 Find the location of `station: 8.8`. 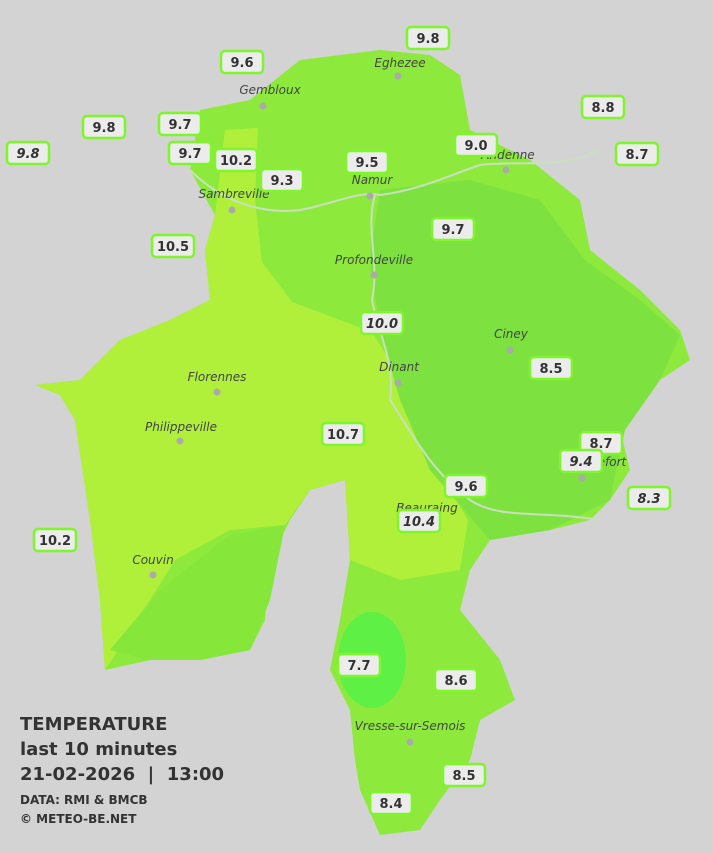

station: 8.8 is located at coordinates (603, 107).